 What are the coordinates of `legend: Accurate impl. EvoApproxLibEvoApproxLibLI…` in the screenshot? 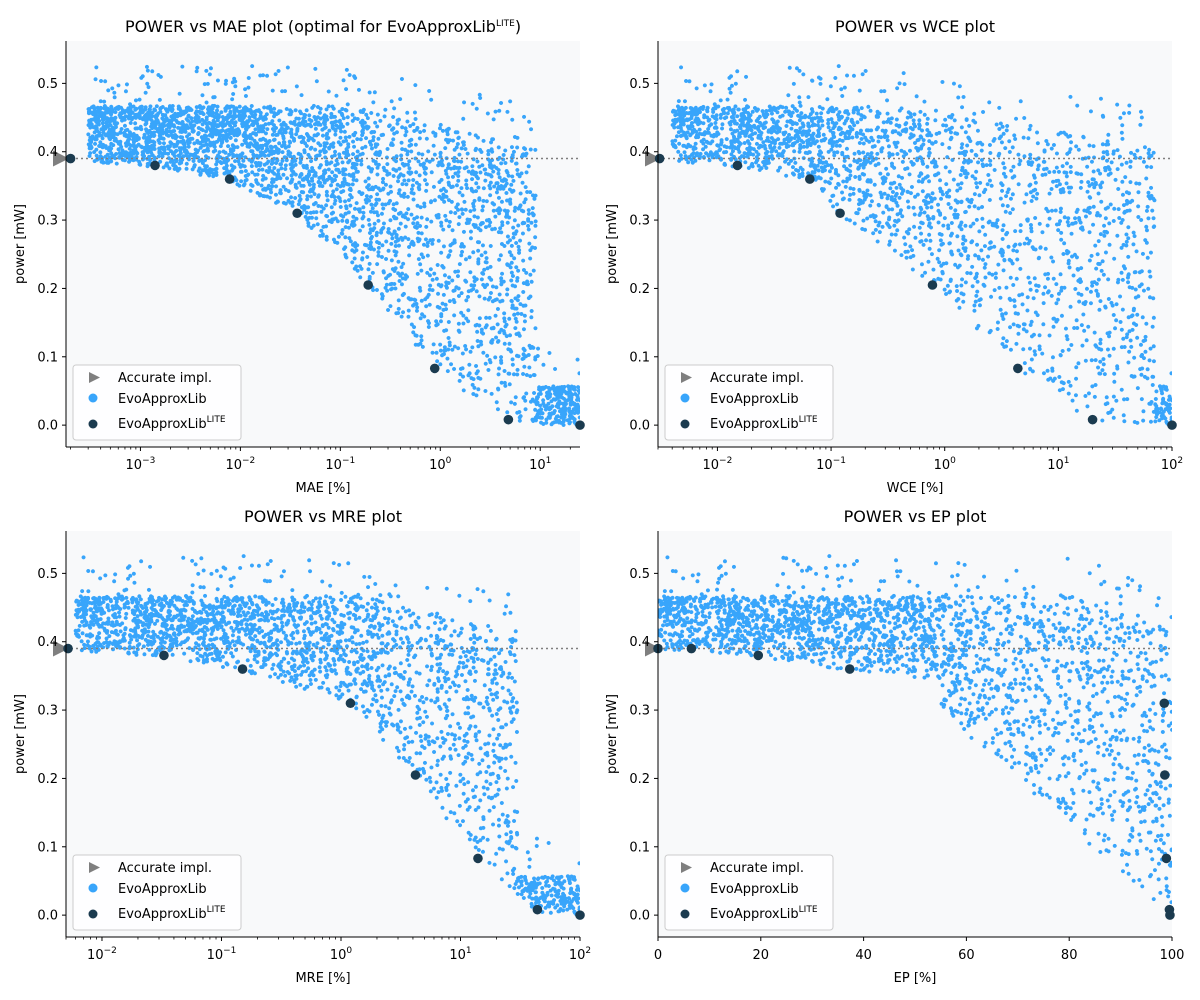 It's located at (157, 892).